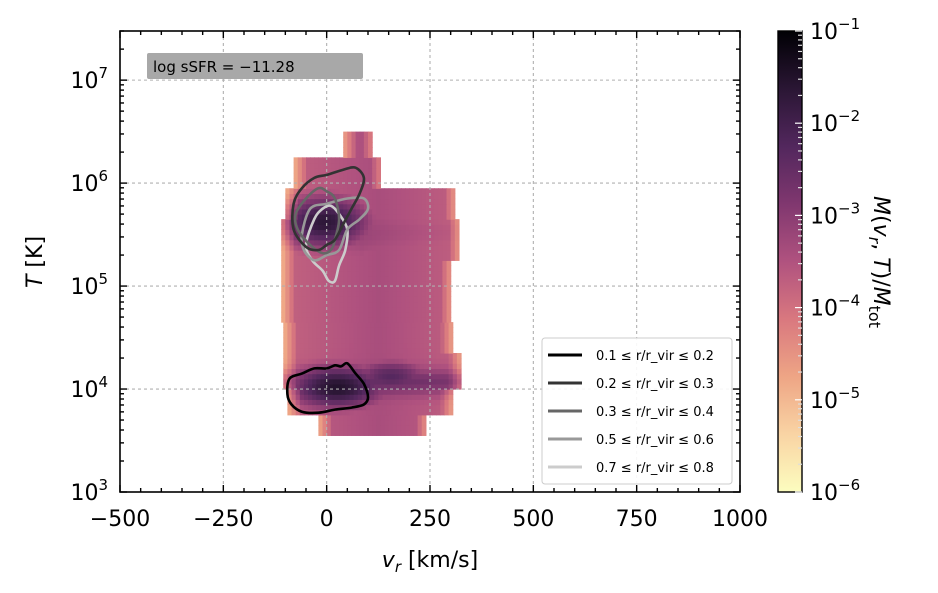 The image size is (938, 593). I want to click on y-tick-label: 10³, so click(89, 491).